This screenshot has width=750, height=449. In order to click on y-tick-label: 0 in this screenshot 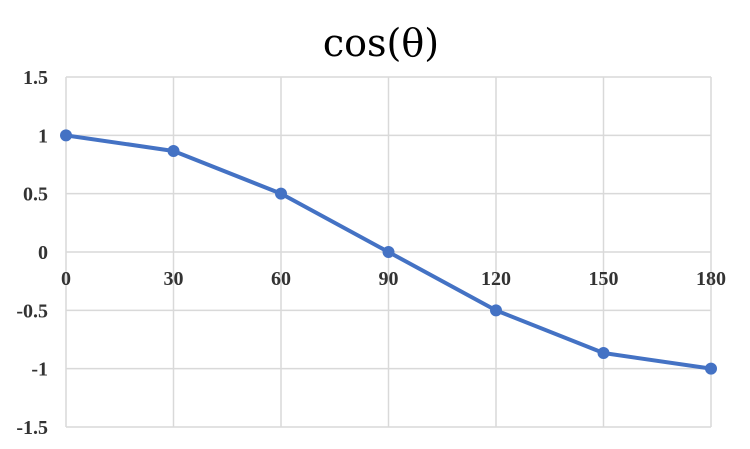, I will do `click(43, 253)`.